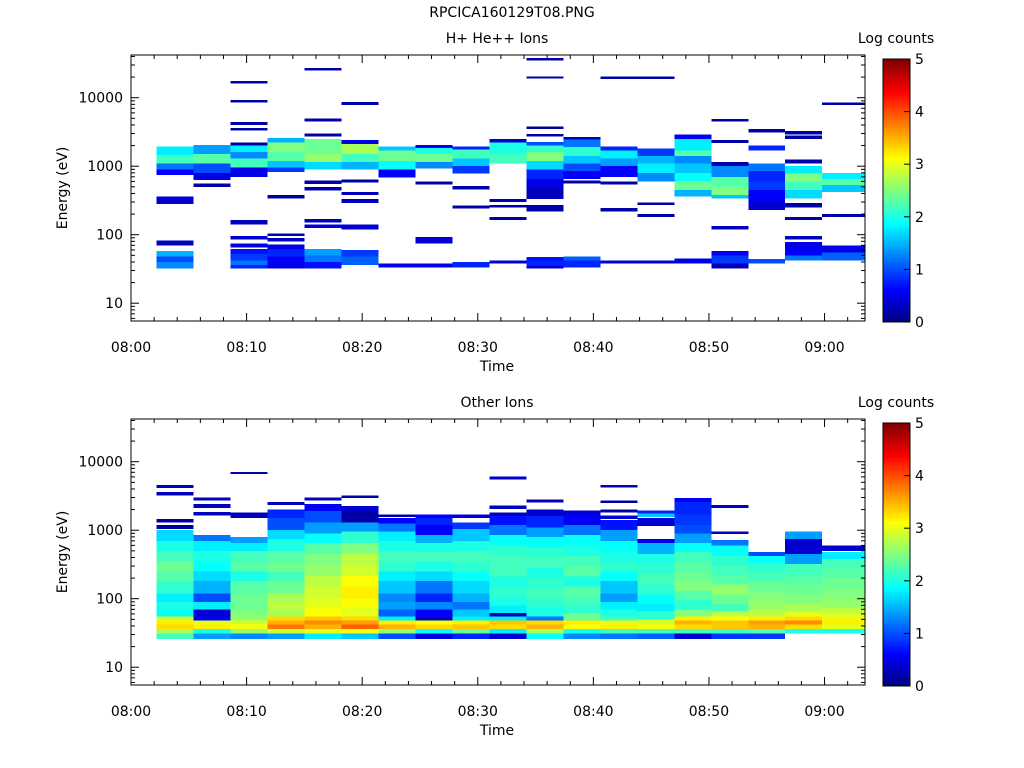  What do you see at coordinates (919, 113) in the screenshot?
I see `colorbar-tick-label: 4` at bounding box center [919, 113].